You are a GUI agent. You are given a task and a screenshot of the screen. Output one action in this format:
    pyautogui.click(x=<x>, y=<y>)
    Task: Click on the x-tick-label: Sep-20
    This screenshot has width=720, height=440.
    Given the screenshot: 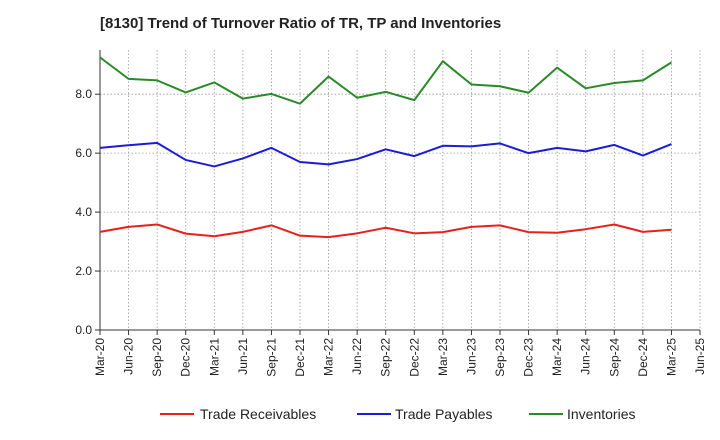 What is the action you would take?
    pyautogui.click(x=157, y=357)
    